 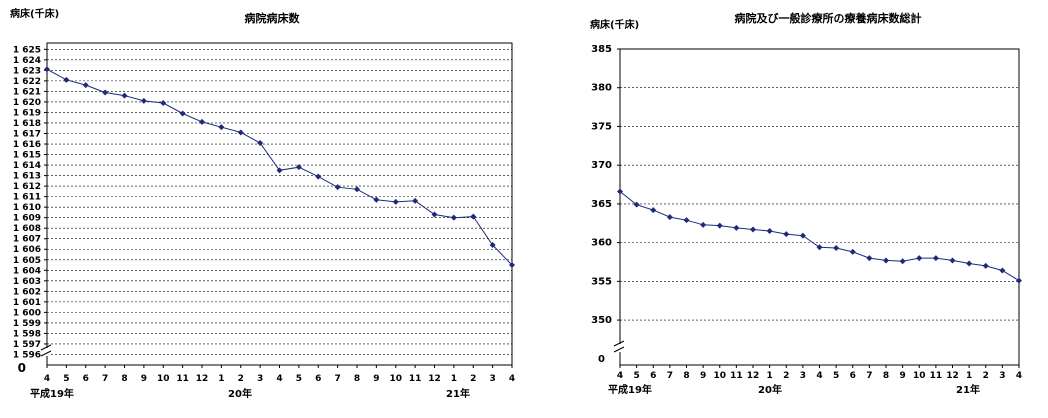 I want to click on y-tick-label: 1 624, so click(x=27, y=61).